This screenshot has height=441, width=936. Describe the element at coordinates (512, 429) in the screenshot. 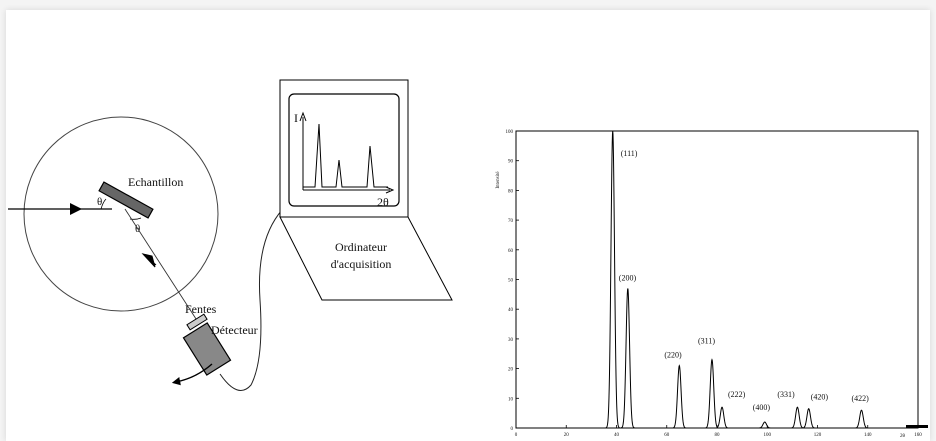

I see `y-tick-label: 0` at that location.